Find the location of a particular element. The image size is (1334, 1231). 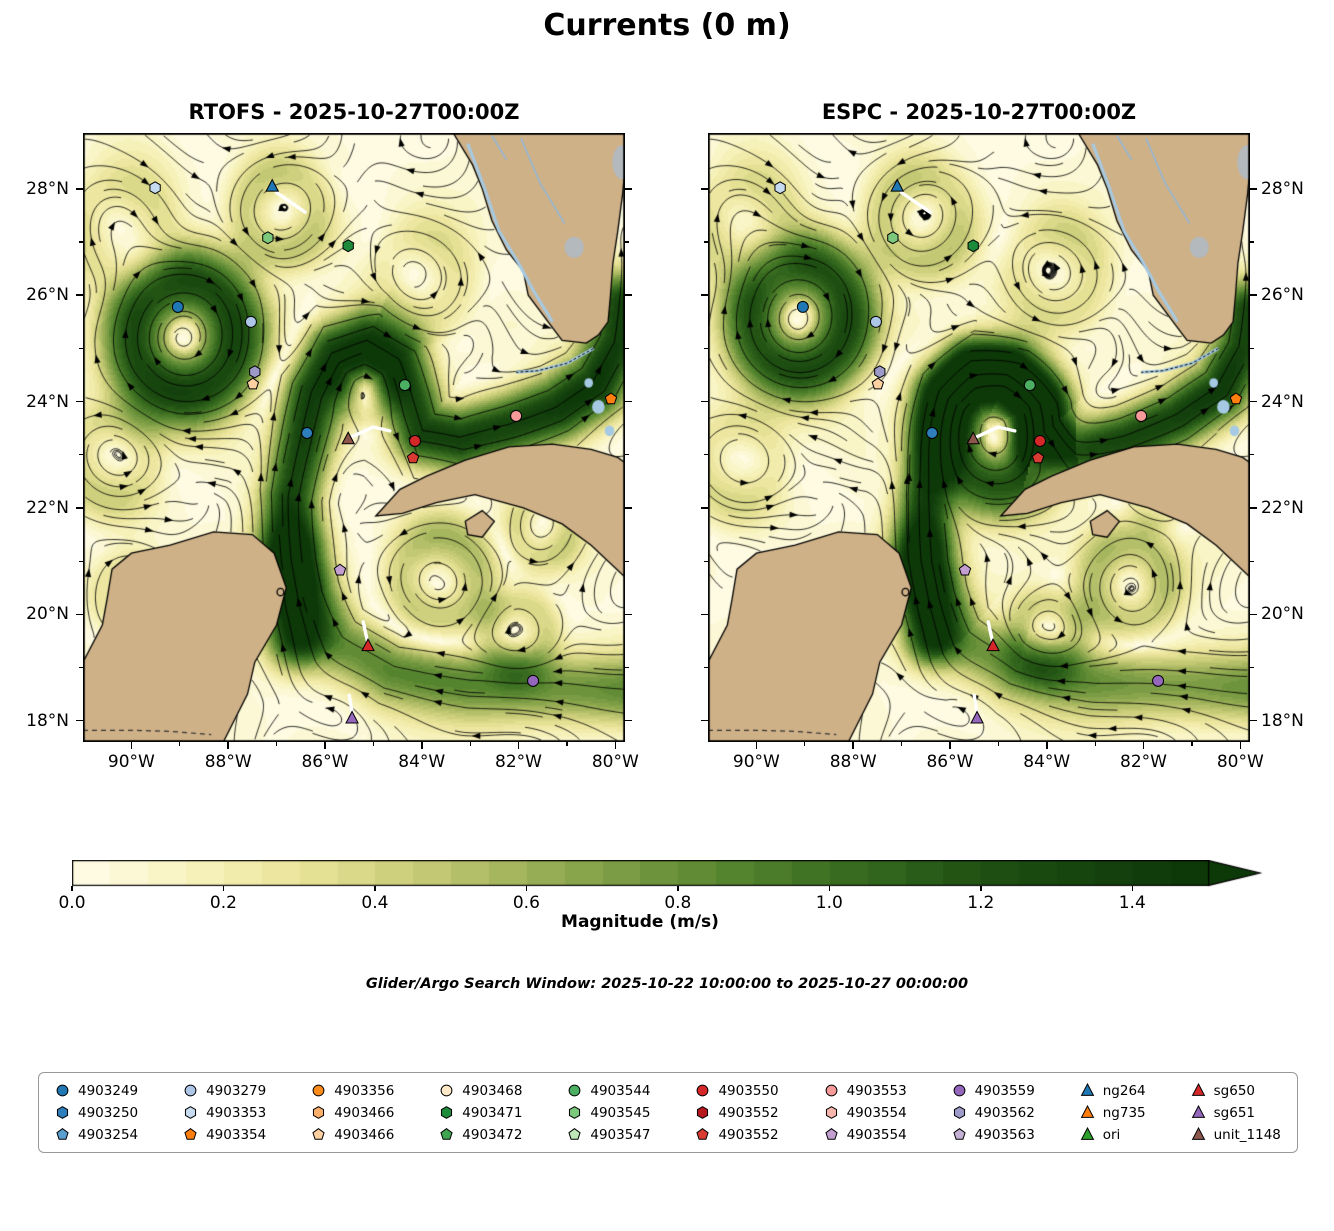

legend-item-4903547: 4903547 is located at coordinates (609, 1134).